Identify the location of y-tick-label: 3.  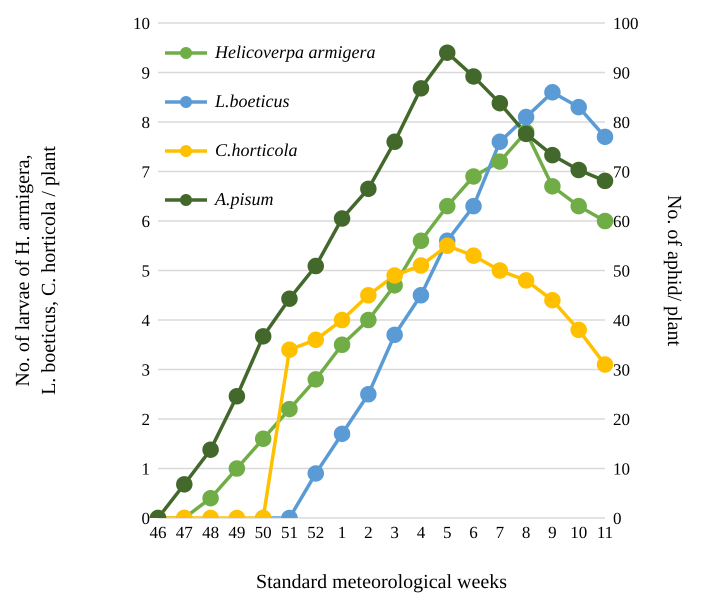
(146, 370).